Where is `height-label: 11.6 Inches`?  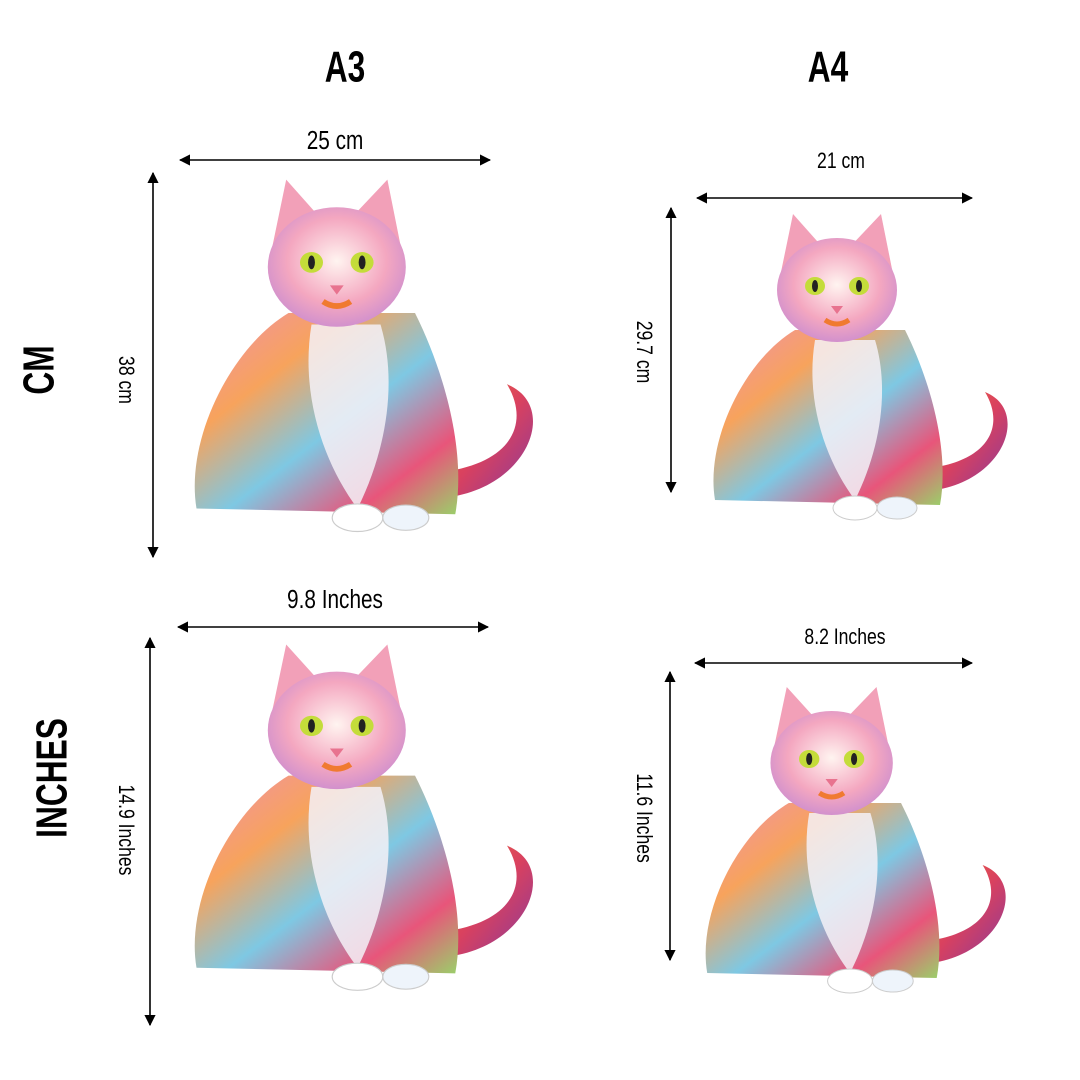
height-label: 11.6 Inches is located at coordinates (644, 818).